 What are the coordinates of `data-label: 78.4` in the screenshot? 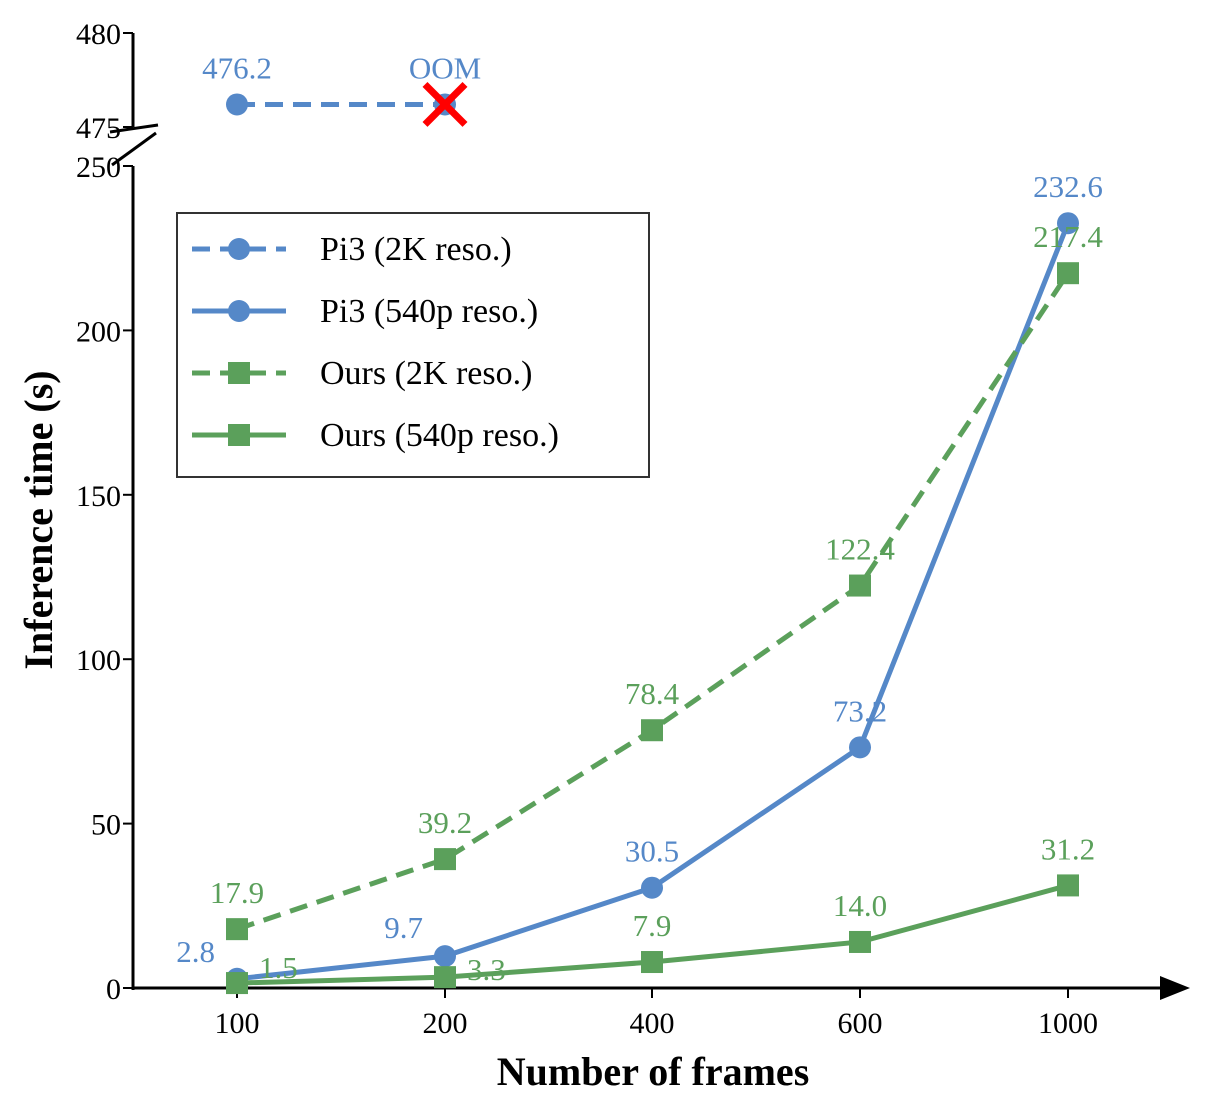 It's located at (652, 693).